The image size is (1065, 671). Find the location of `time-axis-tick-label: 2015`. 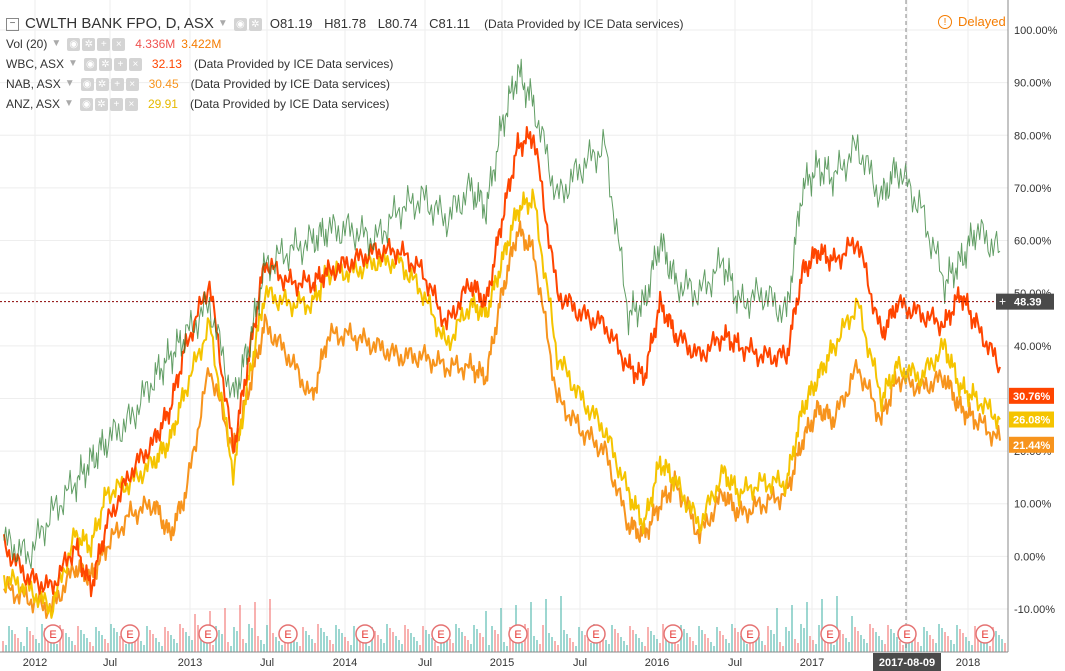

time-axis-tick-label: 2015 is located at coordinates (502, 663).